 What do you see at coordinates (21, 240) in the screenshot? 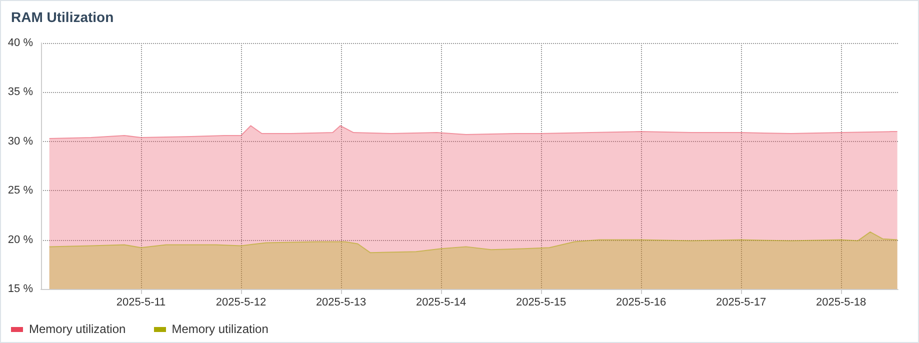
I see `y-tick-label: 20 %` at bounding box center [21, 240].